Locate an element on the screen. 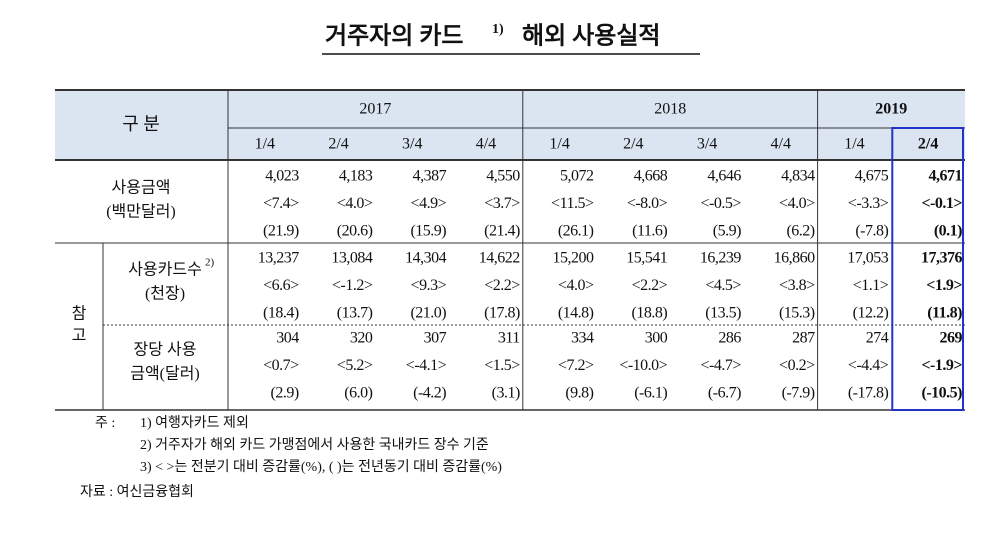  cell-values: 15,200 is located at coordinates (574, 258).